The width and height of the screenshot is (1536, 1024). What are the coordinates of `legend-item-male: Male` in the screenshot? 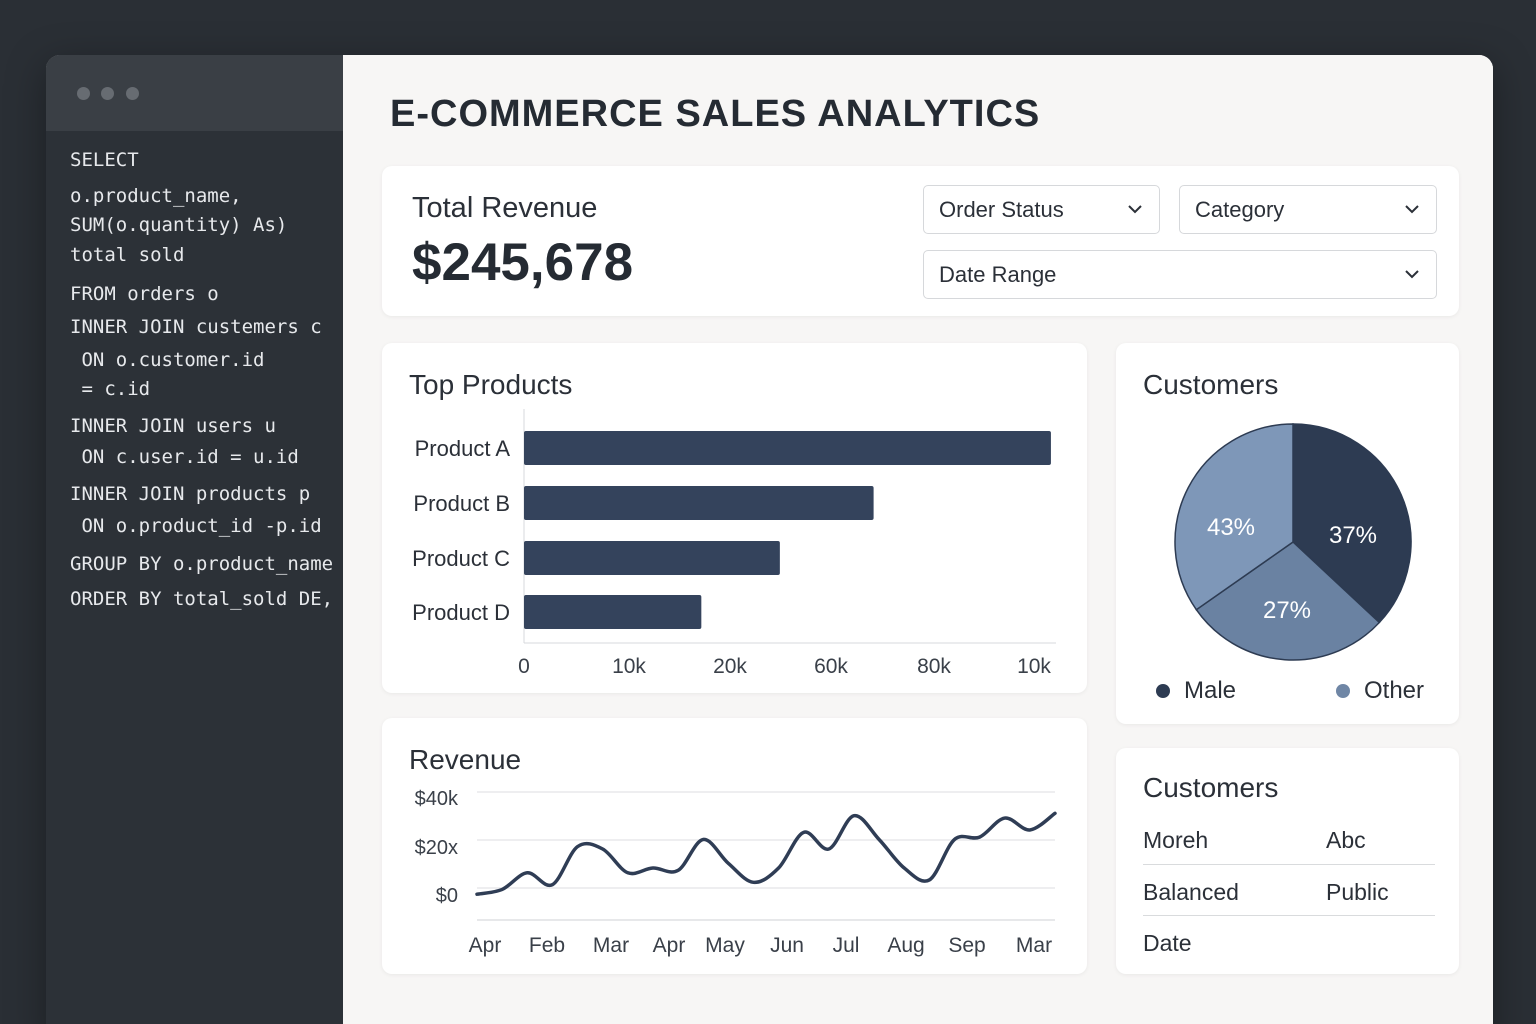 It's located at (1196, 691).